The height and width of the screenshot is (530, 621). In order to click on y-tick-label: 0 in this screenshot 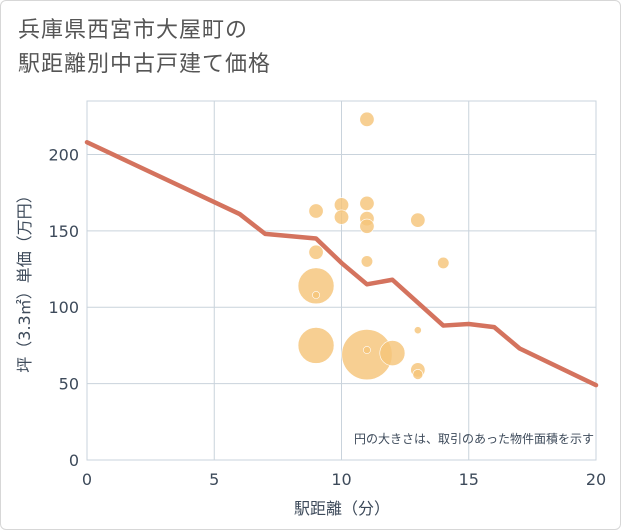, I will do `click(74, 460)`.